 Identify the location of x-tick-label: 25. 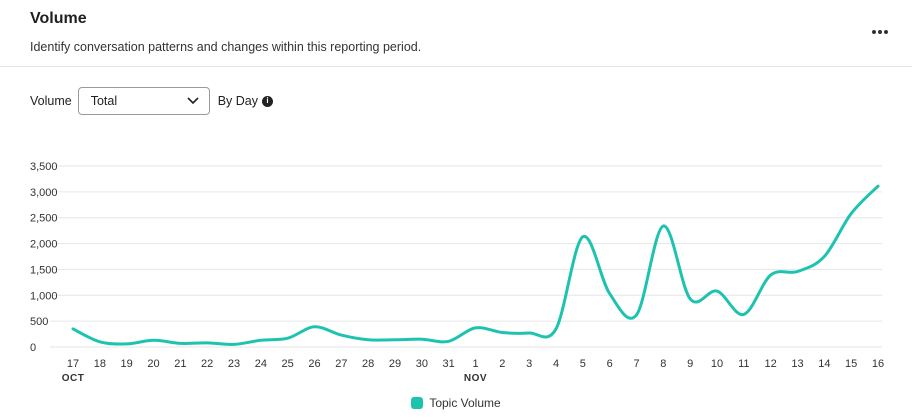
(288, 364).